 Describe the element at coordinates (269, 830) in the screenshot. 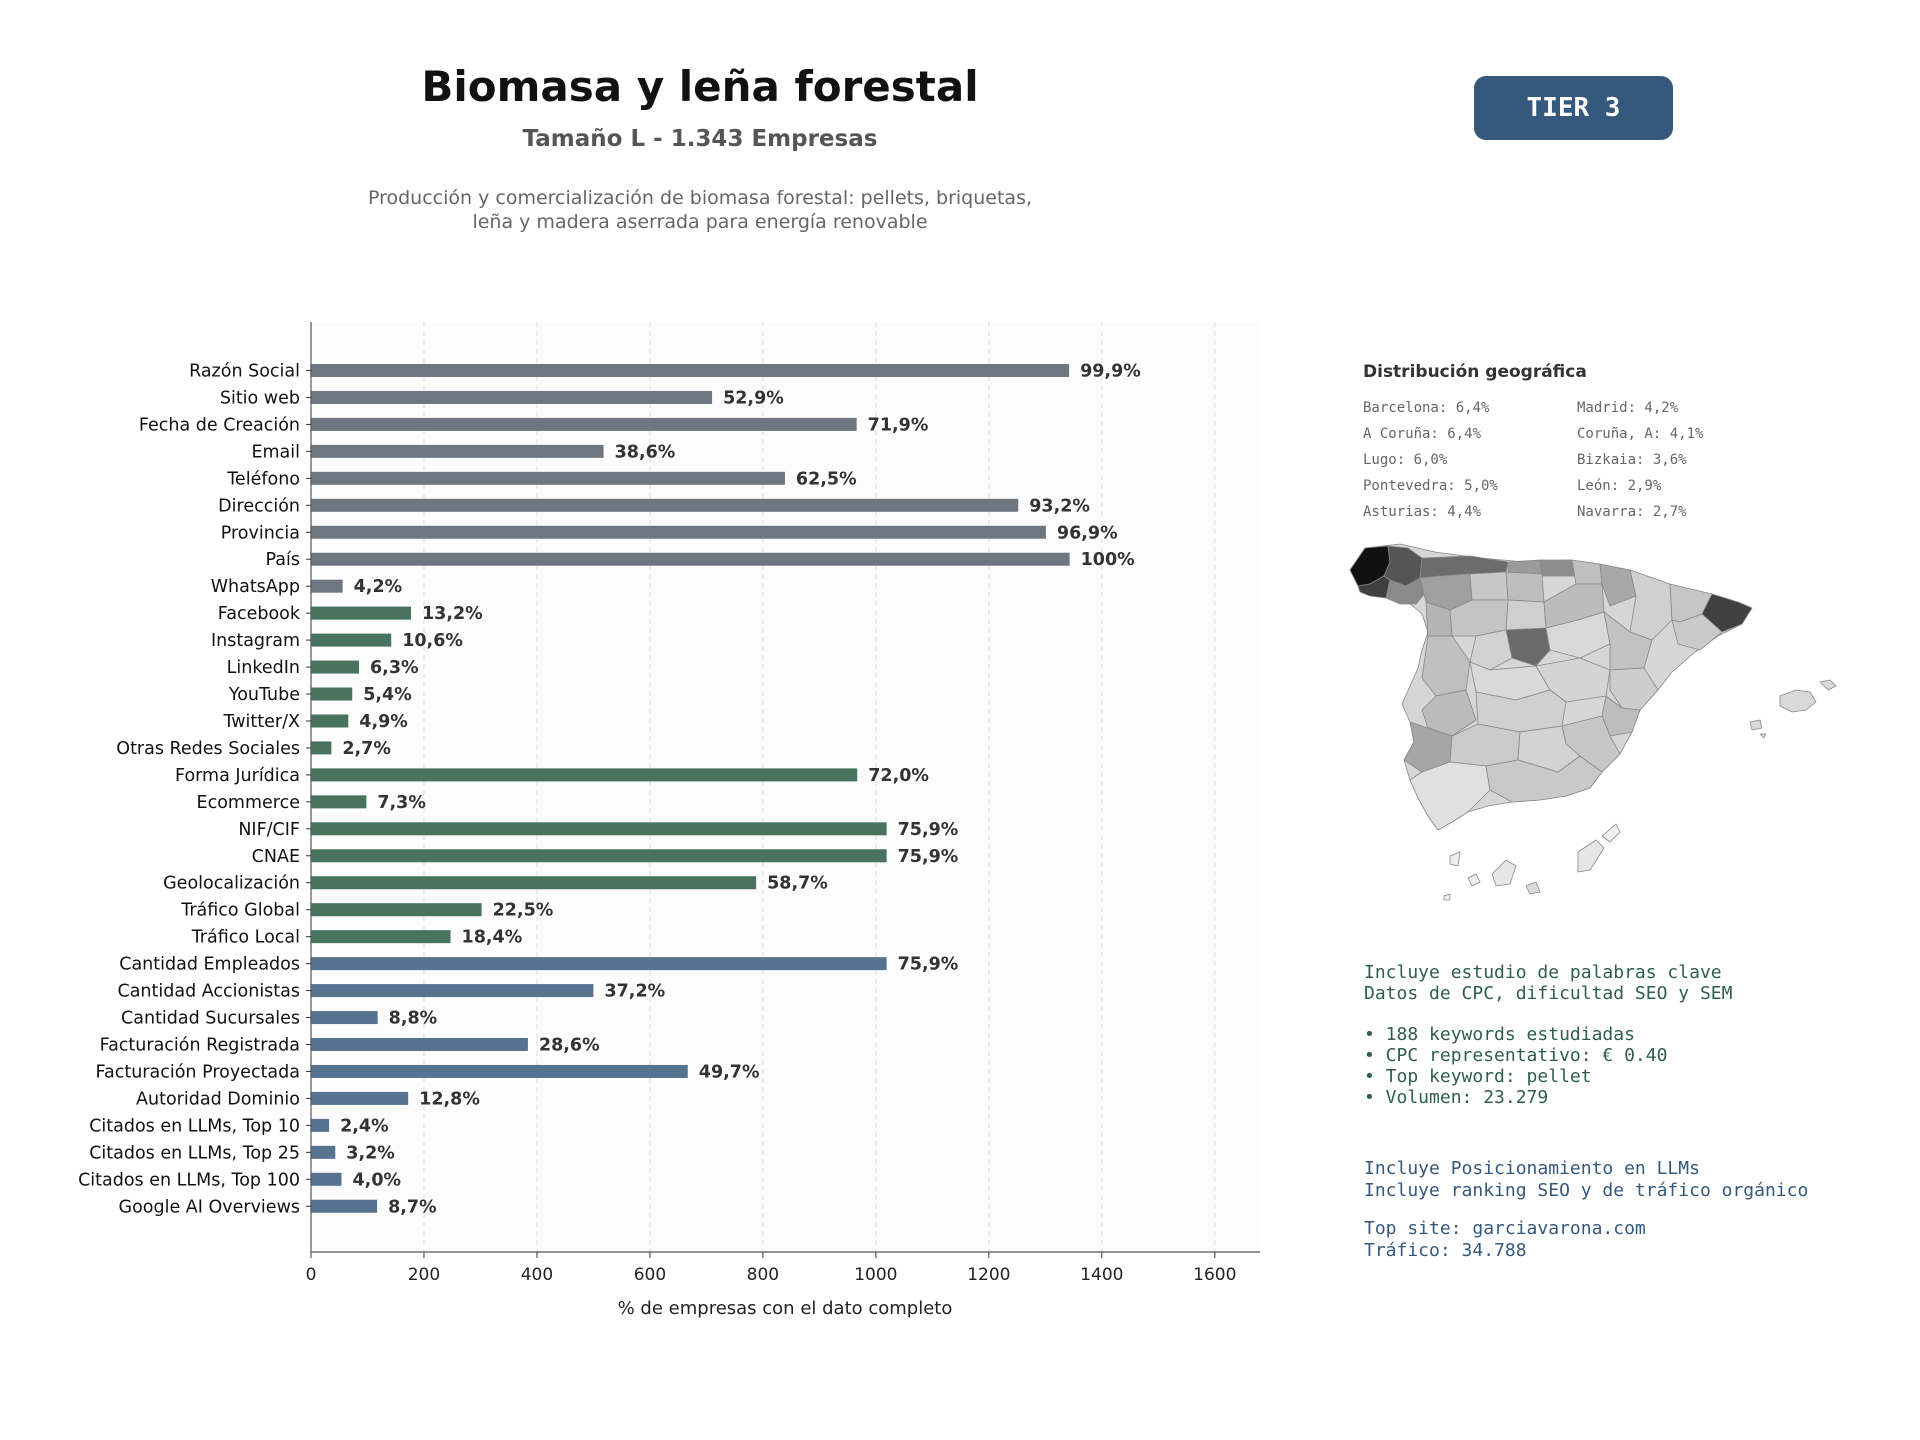

I see `category-label: NIF/CIF` at that location.